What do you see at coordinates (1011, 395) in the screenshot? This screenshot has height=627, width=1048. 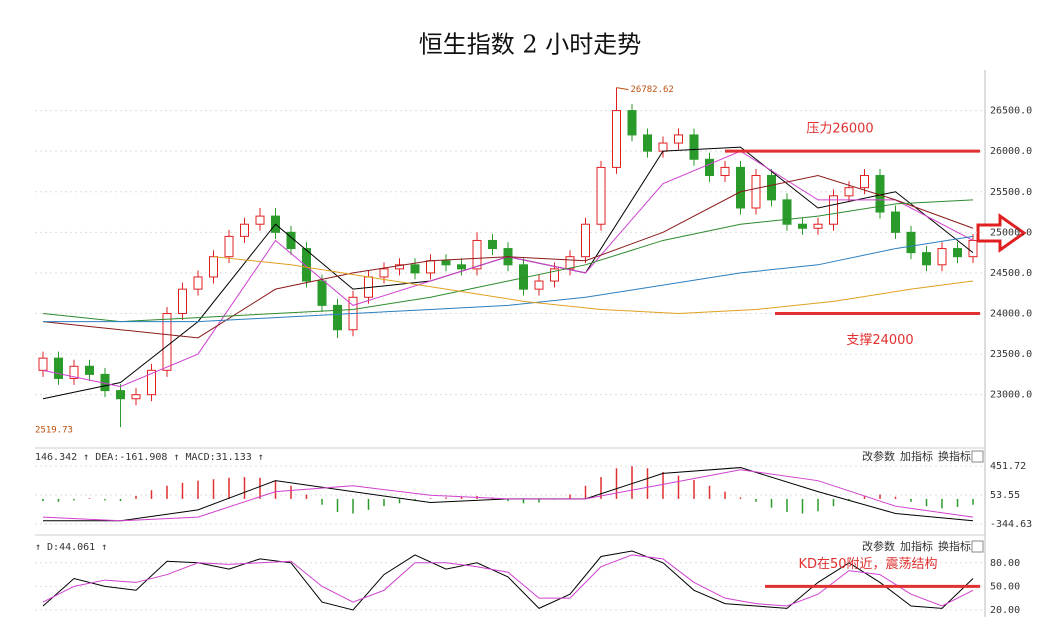 I see `y-tick-label: 23000.0` at bounding box center [1011, 395].